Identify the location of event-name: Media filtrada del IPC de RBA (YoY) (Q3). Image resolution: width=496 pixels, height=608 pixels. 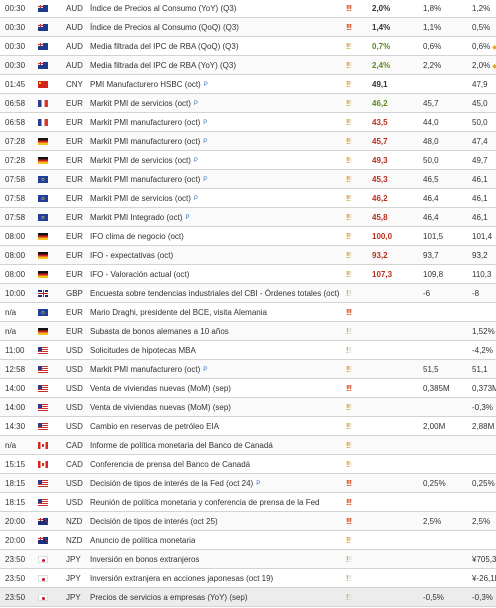
(163, 65).